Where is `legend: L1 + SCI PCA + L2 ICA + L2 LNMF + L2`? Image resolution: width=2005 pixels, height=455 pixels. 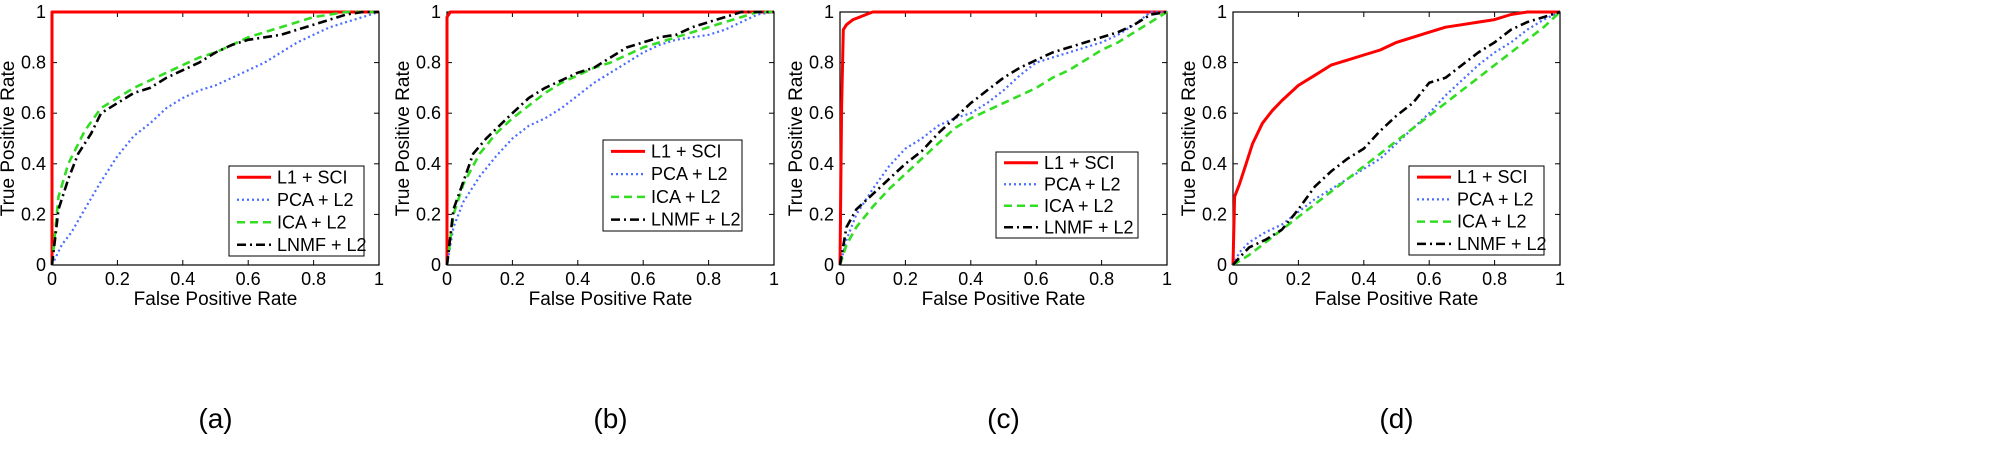
legend: L1 + SCI PCA + L2 ICA + L2 LNMF + L2 is located at coordinates (672, 185).